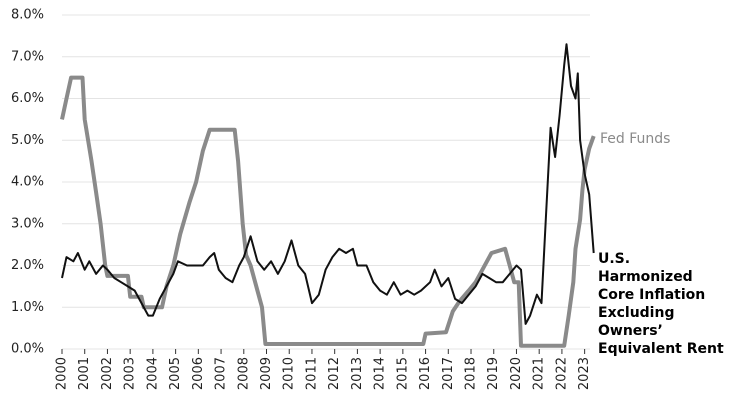 Image resolution: width=729 pixels, height=401 pixels. What do you see at coordinates (402, 373) in the screenshot?
I see `x-tick-label: 2015` at bounding box center [402, 373].